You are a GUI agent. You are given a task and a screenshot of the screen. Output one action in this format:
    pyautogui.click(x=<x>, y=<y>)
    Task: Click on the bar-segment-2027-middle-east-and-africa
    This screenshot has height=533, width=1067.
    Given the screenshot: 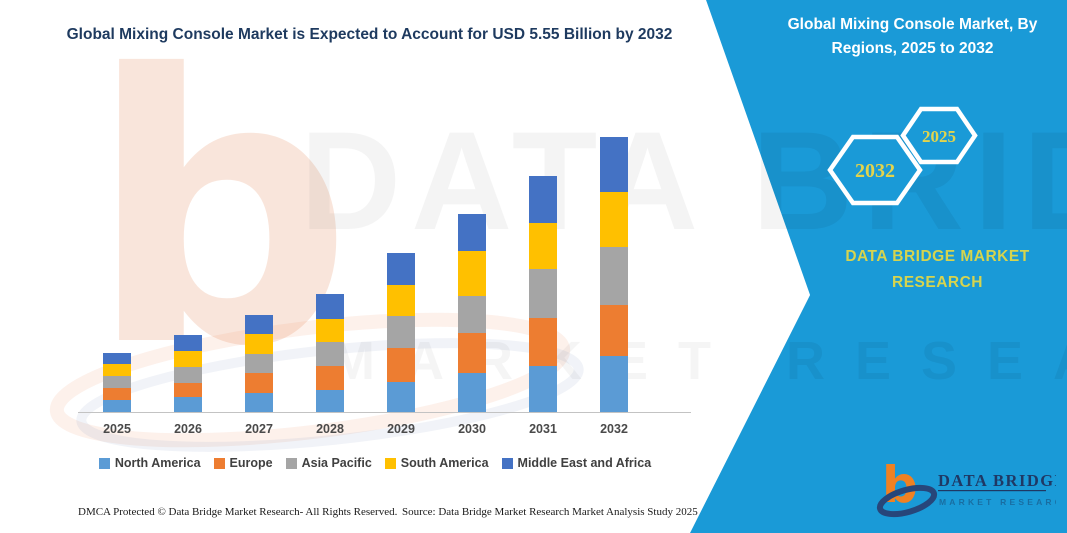 What is the action you would take?
    pyautogui.click(x=259, y=324)
    